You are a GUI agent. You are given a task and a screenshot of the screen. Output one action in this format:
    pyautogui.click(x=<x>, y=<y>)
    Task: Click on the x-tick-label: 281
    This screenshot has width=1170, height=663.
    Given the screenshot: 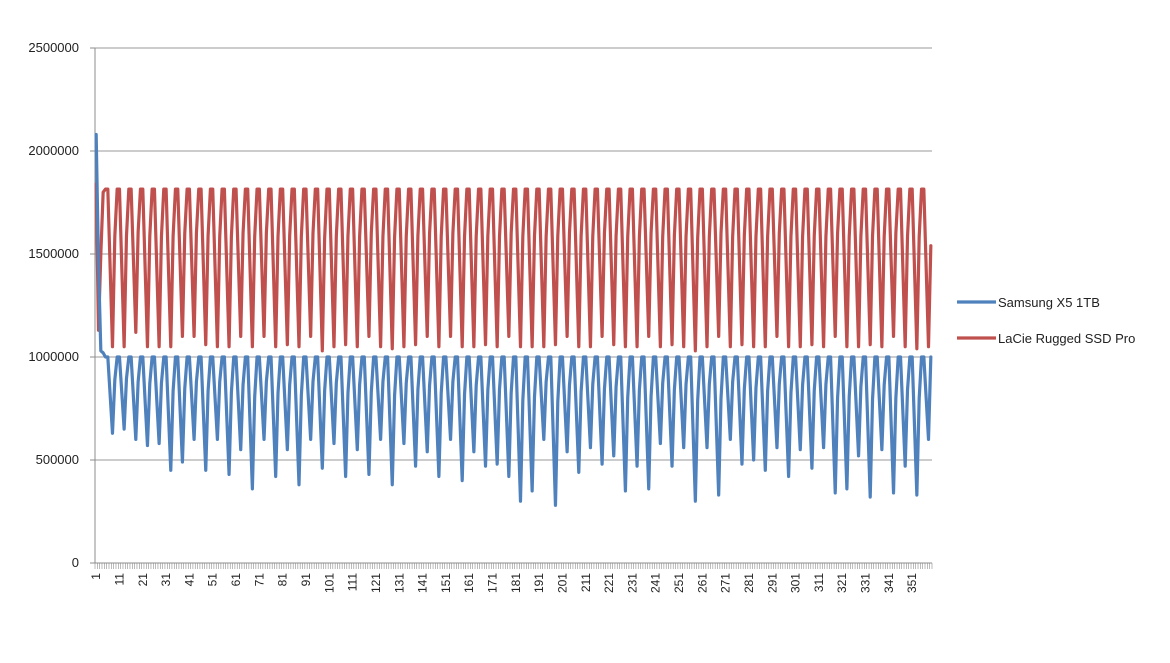 What is the action you would take?
    pyautogui.click(x=749, y=583)
    